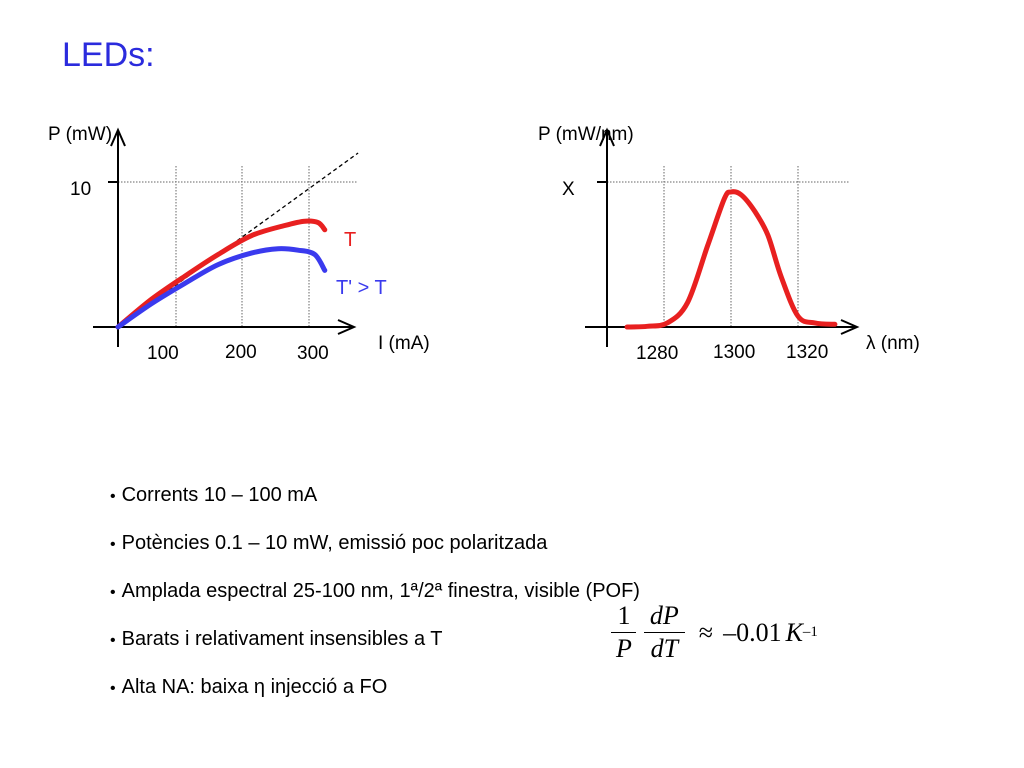 This screenshot has width=1024, height=768. Describe the element at coordinates (850, 327) in the screenshot. I see `right-x-arrow` at that location.